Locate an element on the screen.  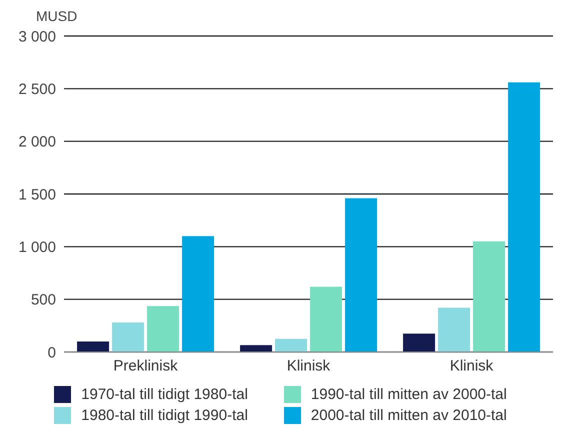
y-tick-label: 3 000 is located at coordinates (37, 37).